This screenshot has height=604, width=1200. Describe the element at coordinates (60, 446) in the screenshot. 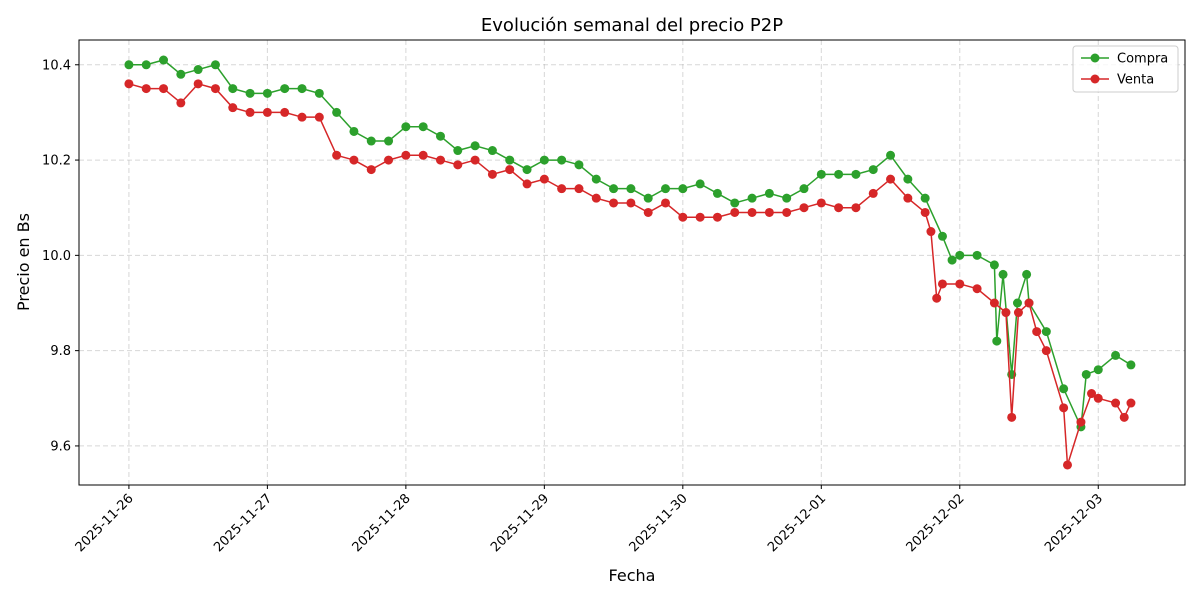

I see `y-tick-label: 9.6` at that location.